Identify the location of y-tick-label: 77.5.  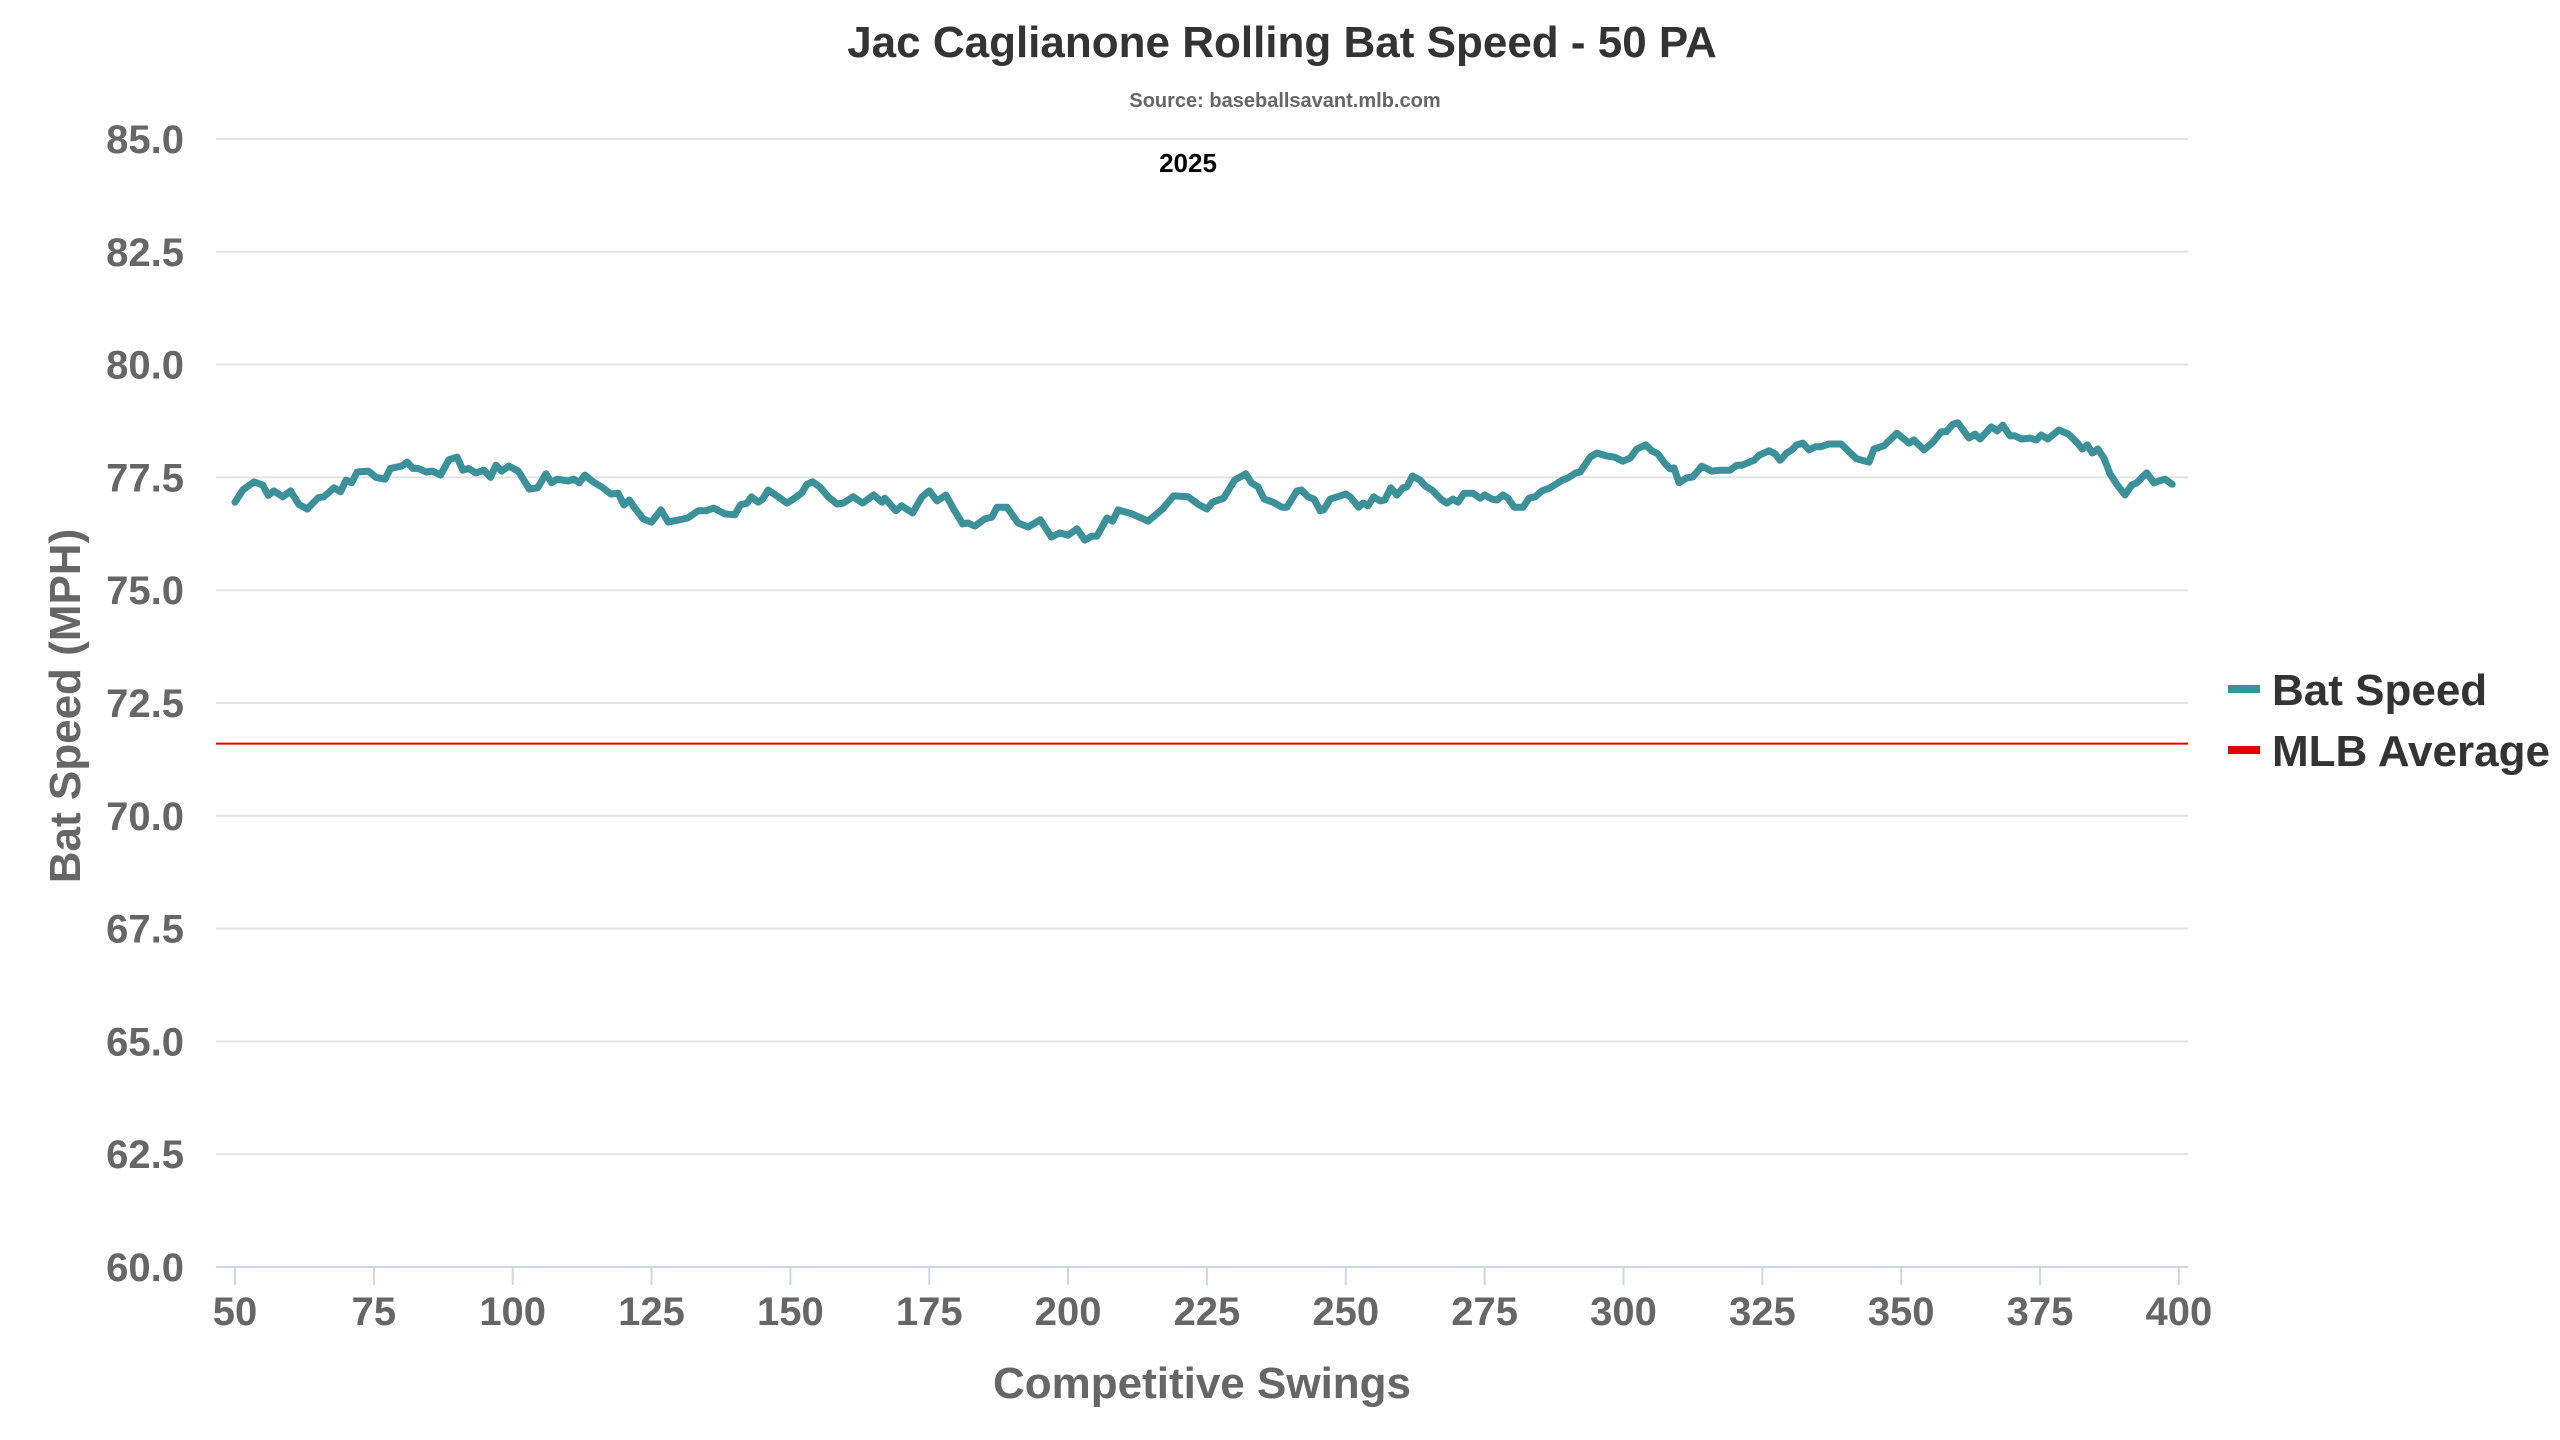
(145, 478).